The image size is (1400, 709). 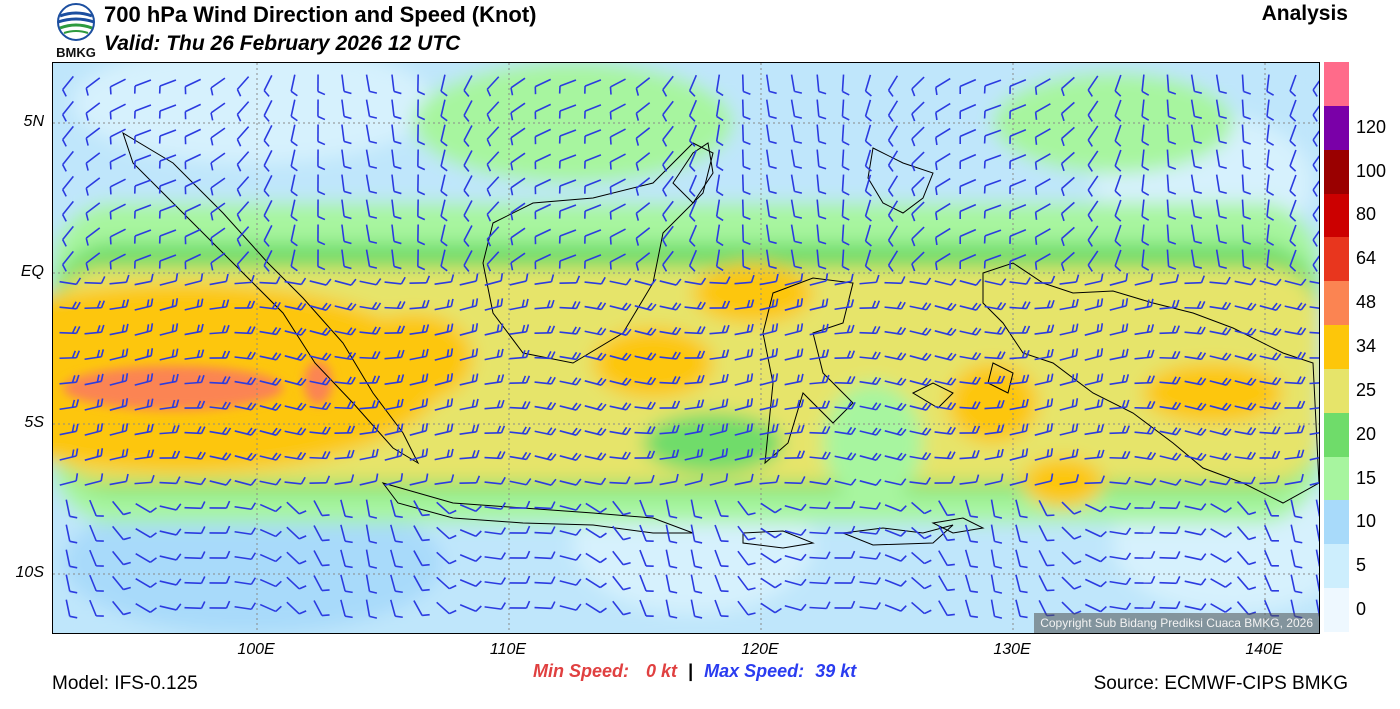 What do you see at coordinates (1336, 566) in the screenshot?
I see `colorbar-segment` at bounding box center [1336, 566].